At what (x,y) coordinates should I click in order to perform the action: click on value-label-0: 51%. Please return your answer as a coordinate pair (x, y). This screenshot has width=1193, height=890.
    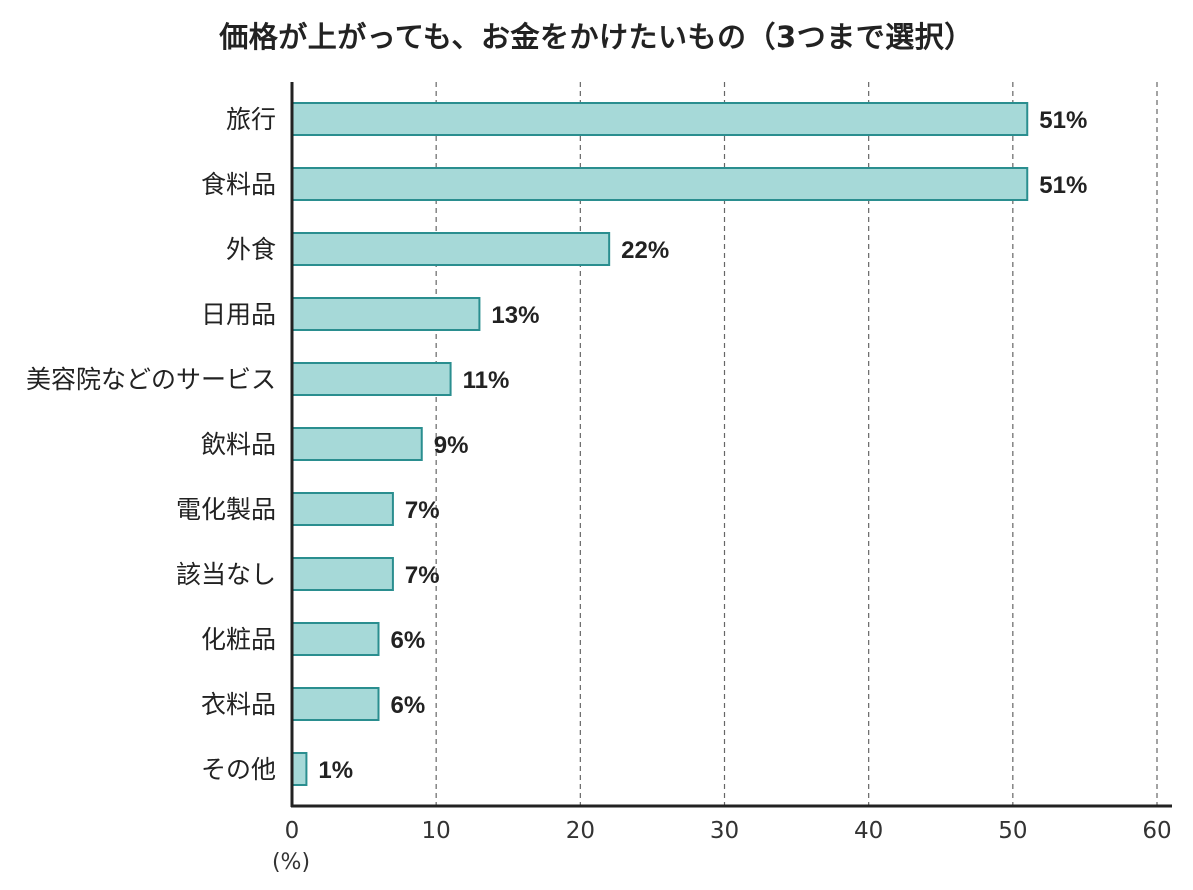
    Looking at the image, I should click on (1063, 120).